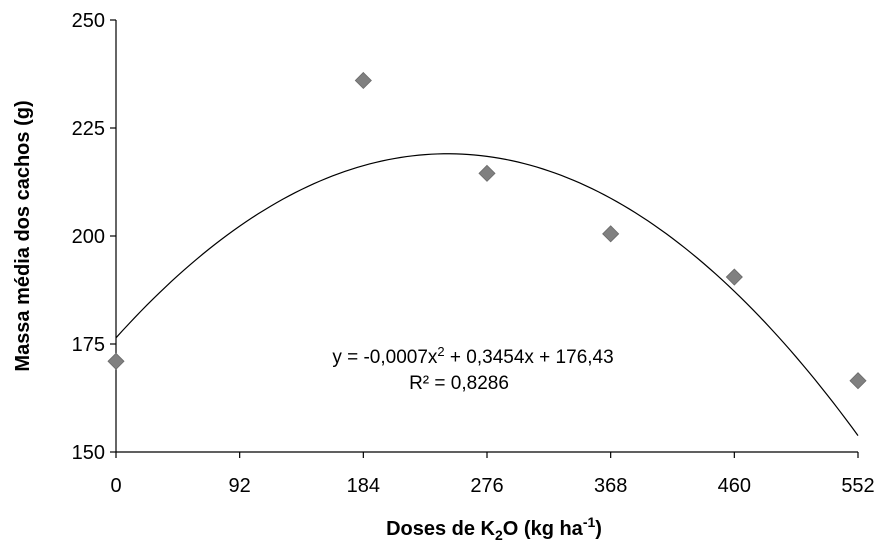 The height and width of the screenshot is (545, 885). Describe the element at coordinates (363, 486) in the screenshot. I see `x-tick-label: 184` at that location.